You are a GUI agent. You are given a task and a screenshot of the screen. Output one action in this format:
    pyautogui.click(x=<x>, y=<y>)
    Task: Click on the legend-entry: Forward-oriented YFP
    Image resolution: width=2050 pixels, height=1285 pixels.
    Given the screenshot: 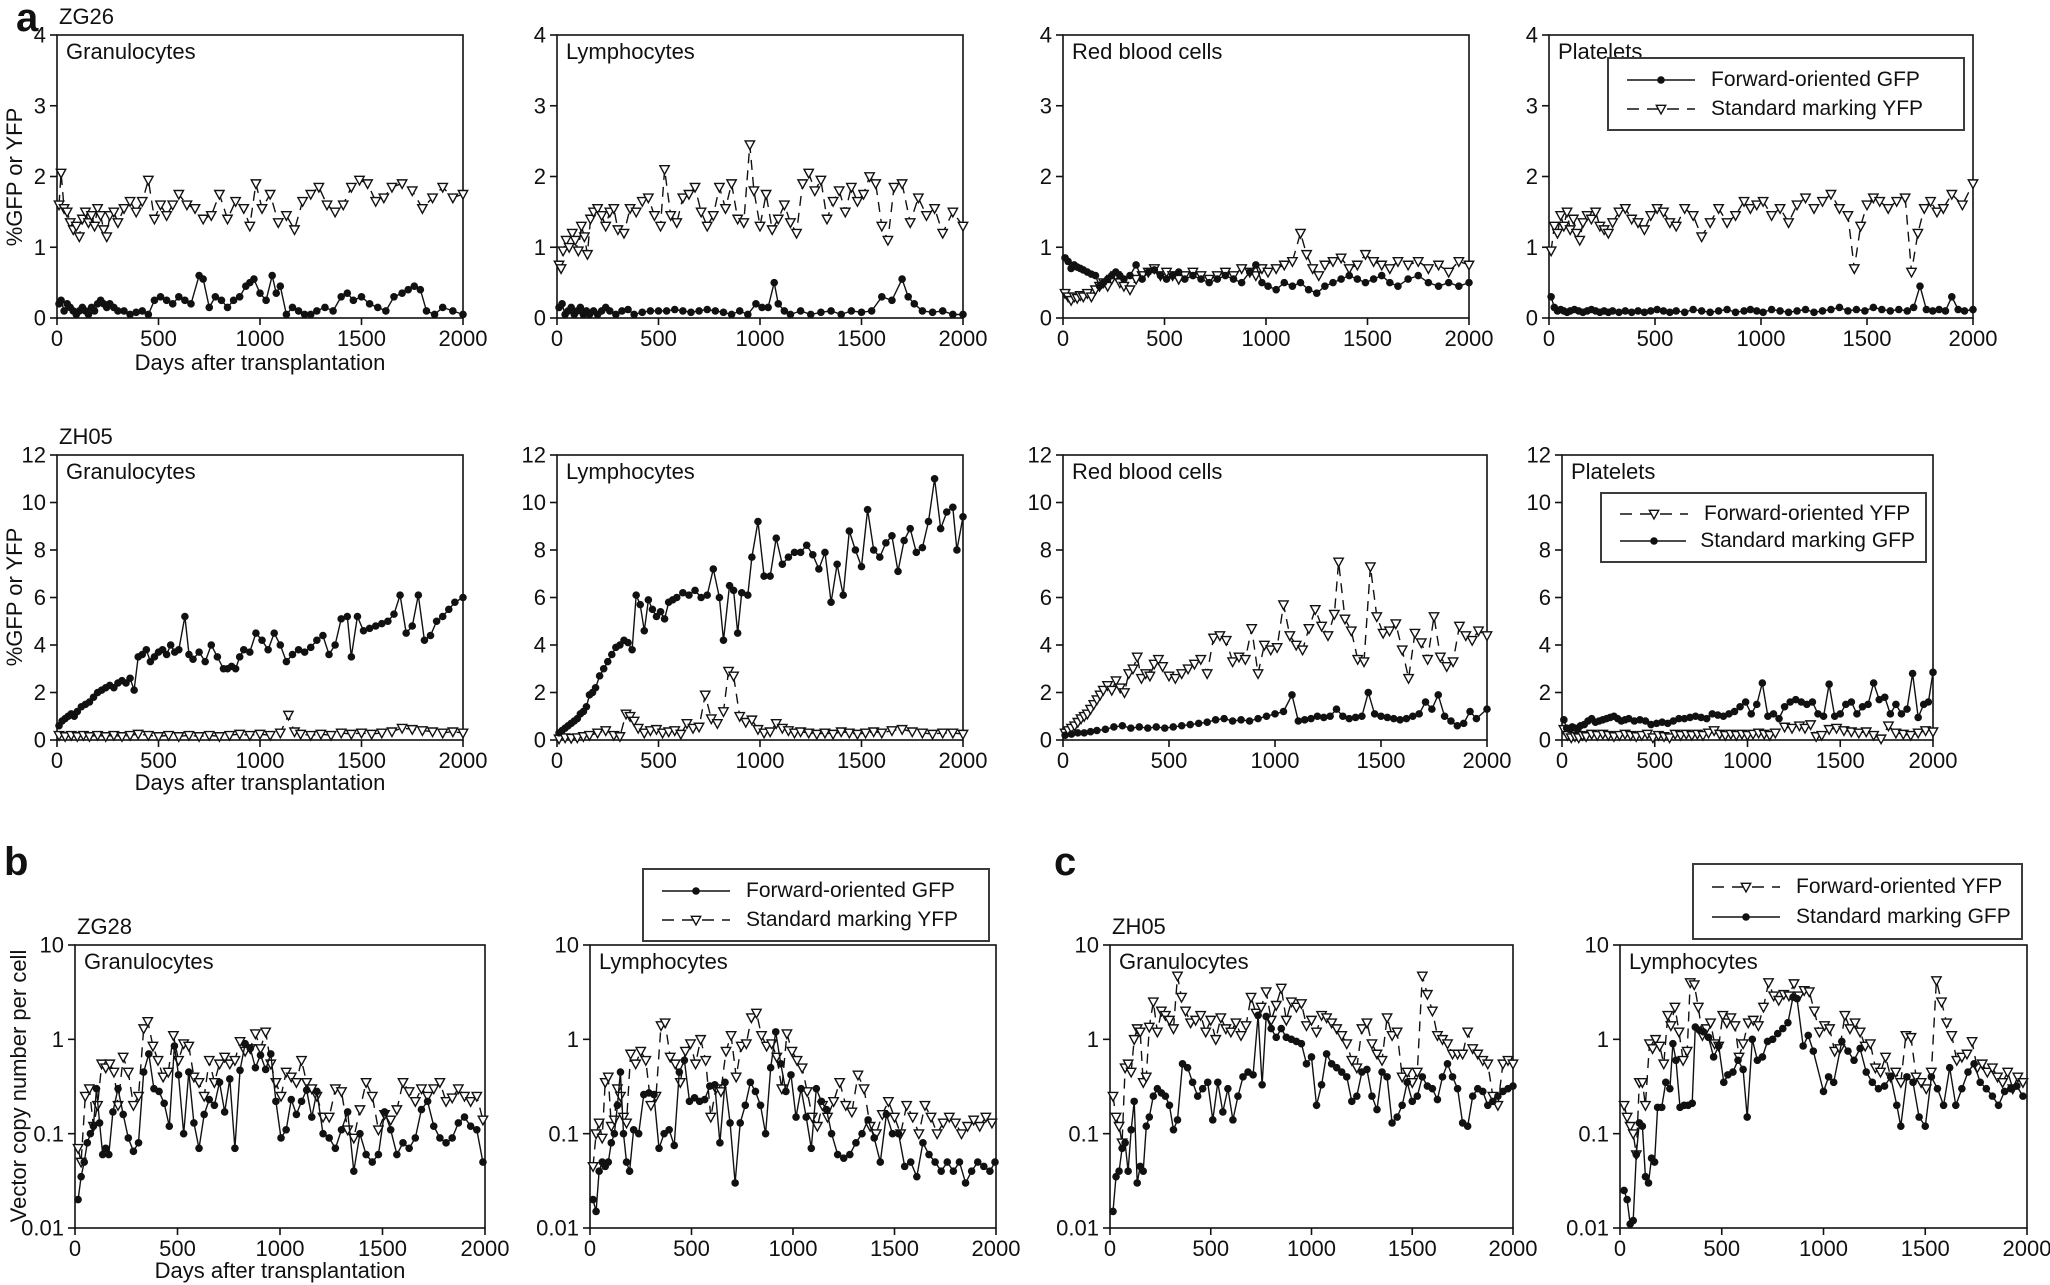 What is the action you would take?
    pyautogui.click(x=1860, y=887)
    